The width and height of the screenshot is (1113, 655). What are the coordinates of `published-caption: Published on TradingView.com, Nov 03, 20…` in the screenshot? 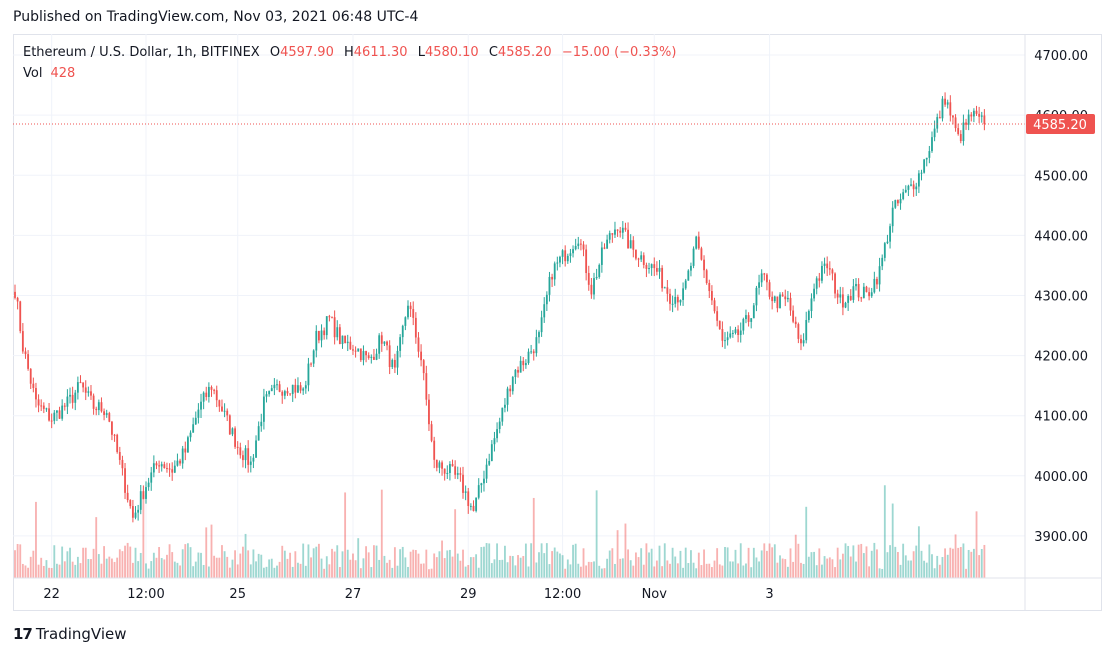 It's located at (216, 17).